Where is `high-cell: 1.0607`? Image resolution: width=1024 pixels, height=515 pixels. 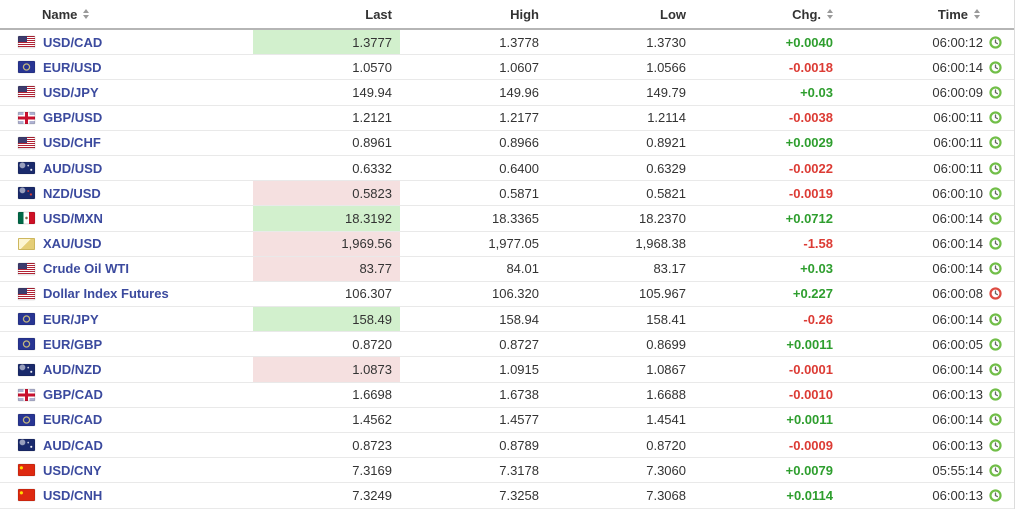 high-cell: 1.0607 is located at coordinates (519, 67).